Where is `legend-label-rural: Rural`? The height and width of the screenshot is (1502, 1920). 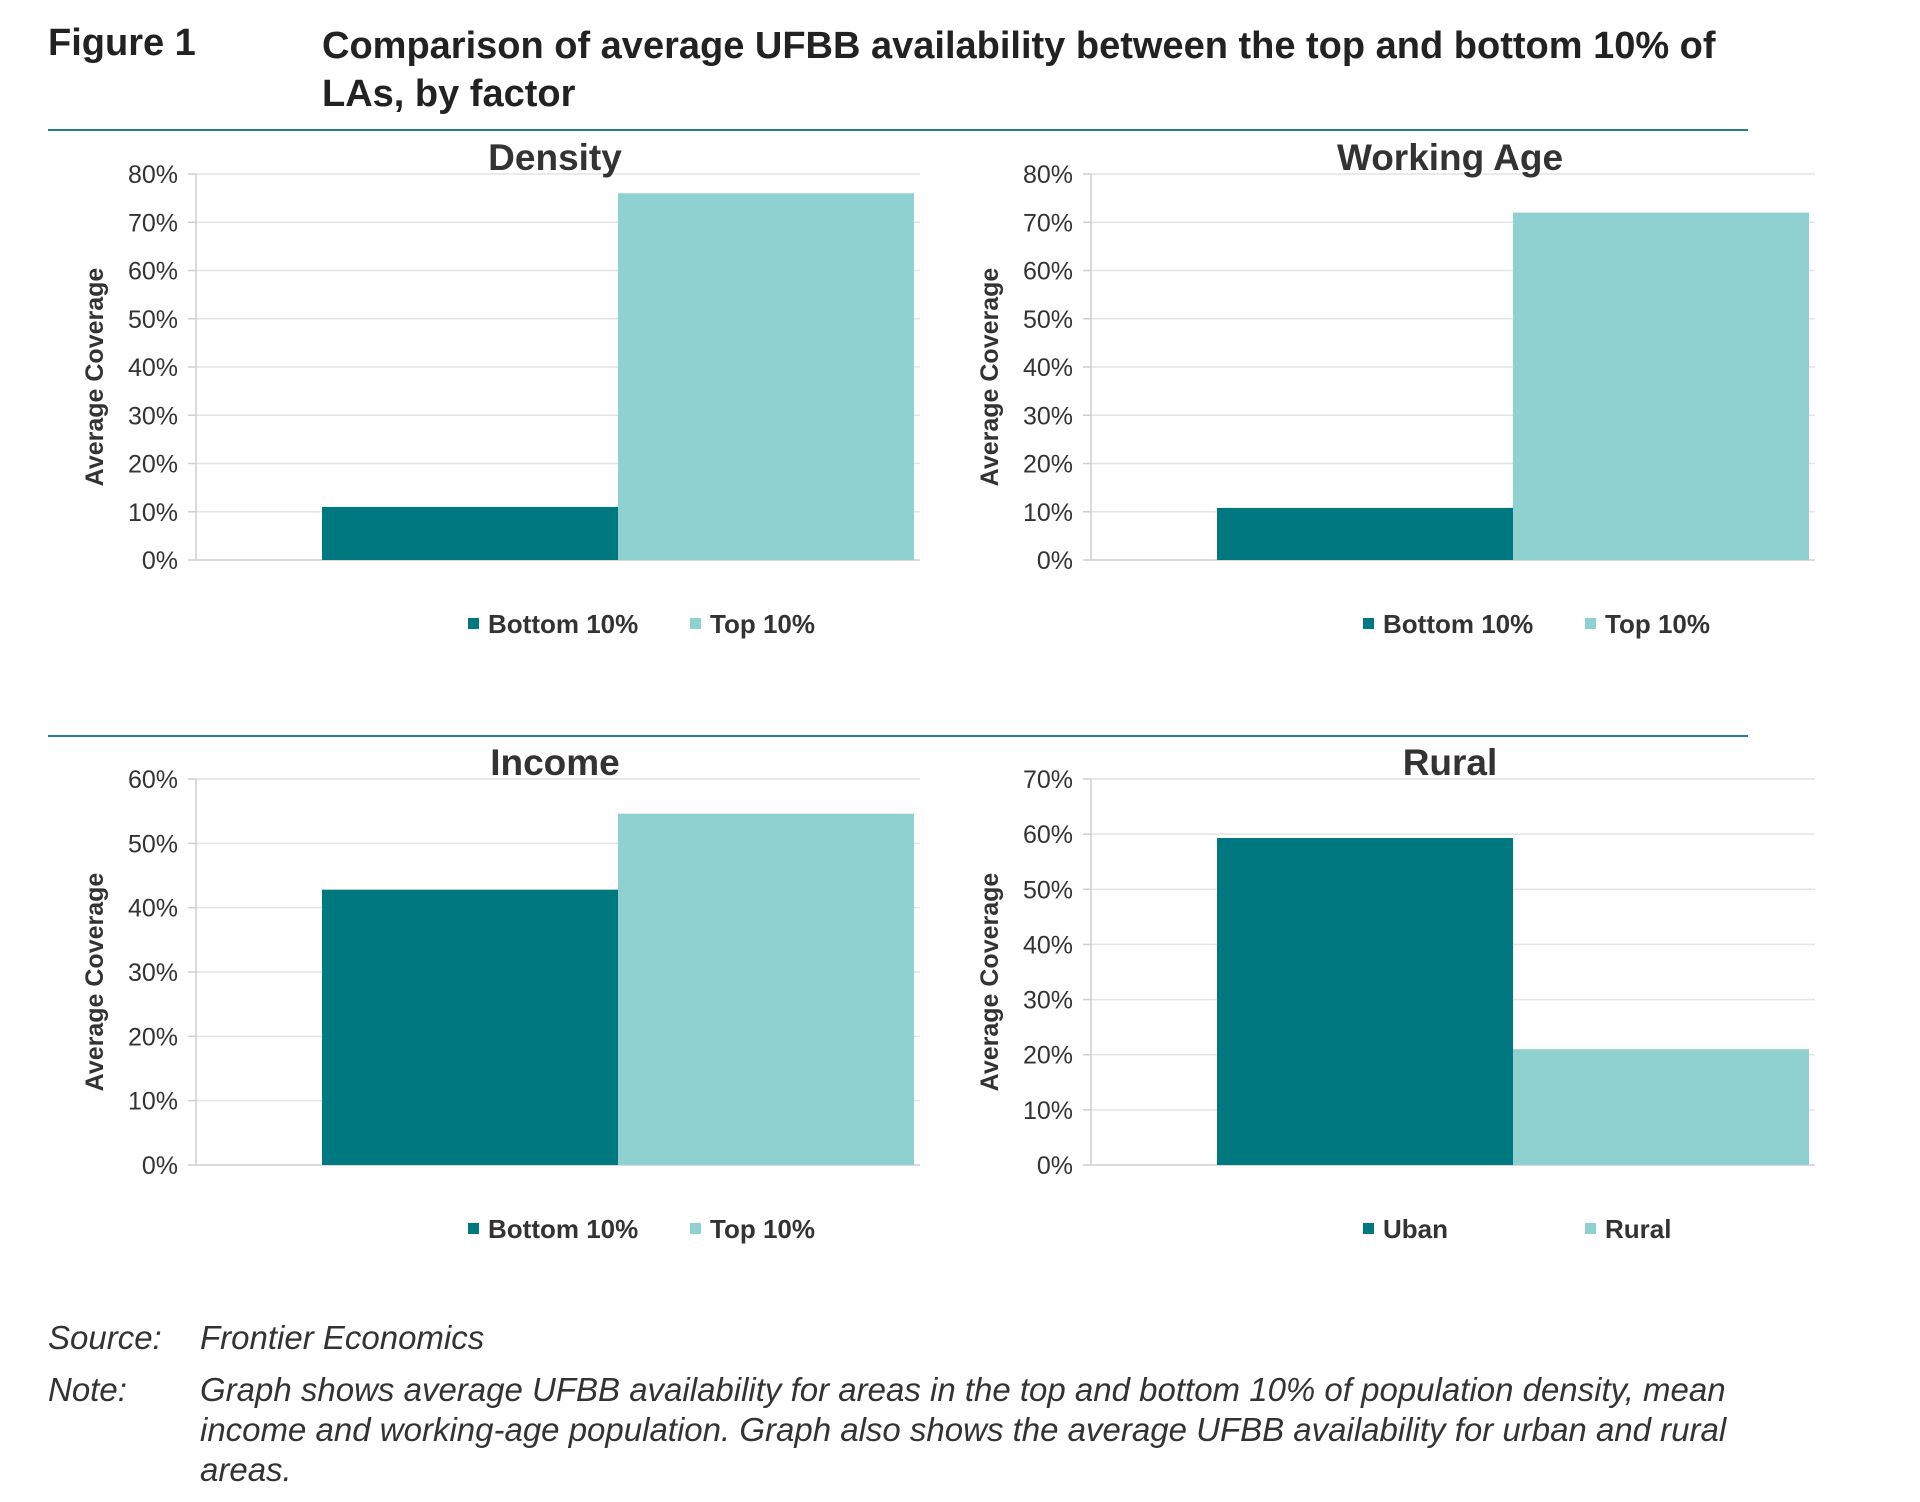
legend-label-rural: Rural is located at coordinates (1638, 1229).